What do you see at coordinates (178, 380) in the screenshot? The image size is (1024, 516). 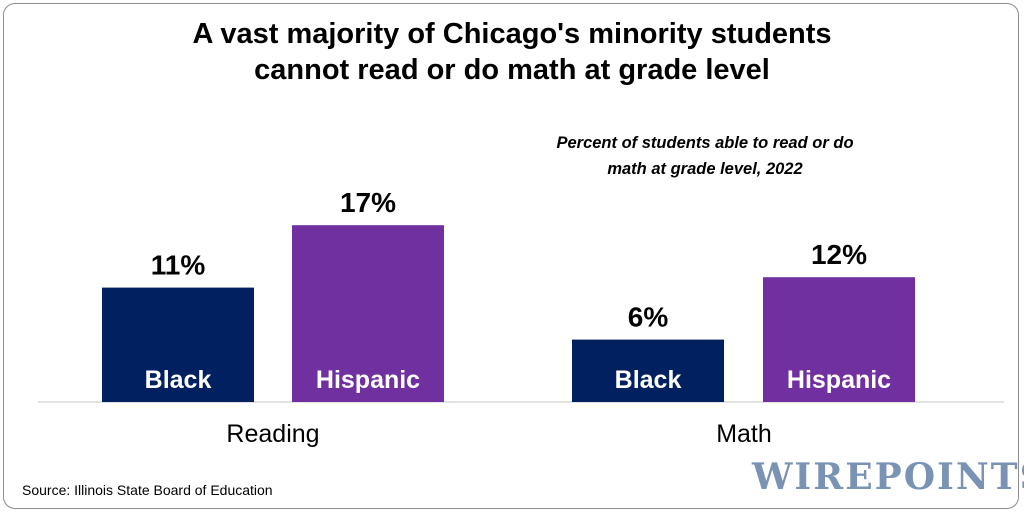 I see `bar-name-reading-black: Black` at bounding box center [178, 380].